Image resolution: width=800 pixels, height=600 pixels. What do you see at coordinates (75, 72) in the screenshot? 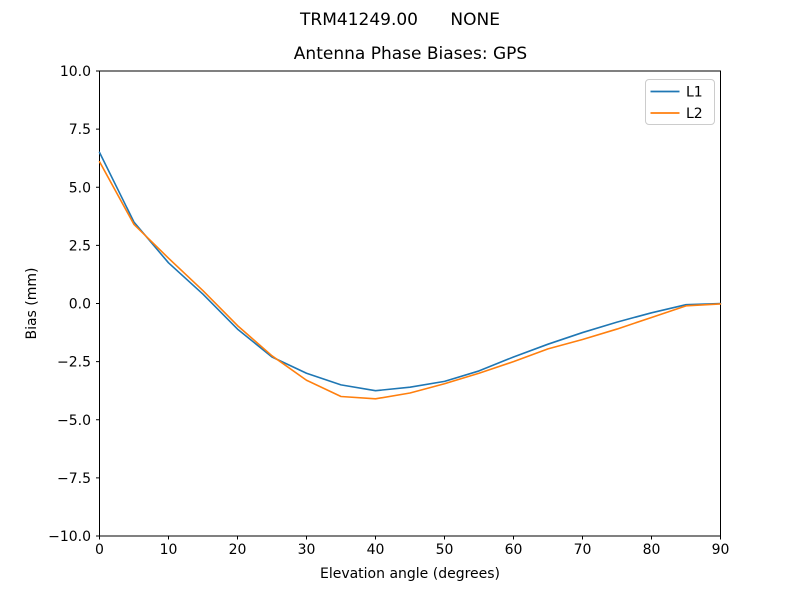
I see `y-tick-label: 10.0` at bounding box center [75, 72].